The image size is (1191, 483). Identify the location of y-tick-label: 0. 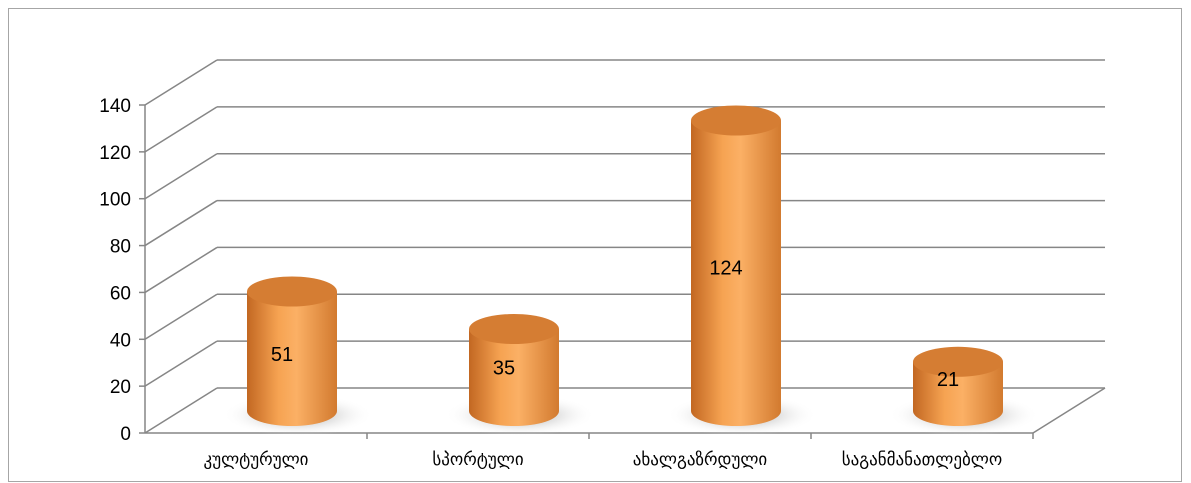
(125, 434).